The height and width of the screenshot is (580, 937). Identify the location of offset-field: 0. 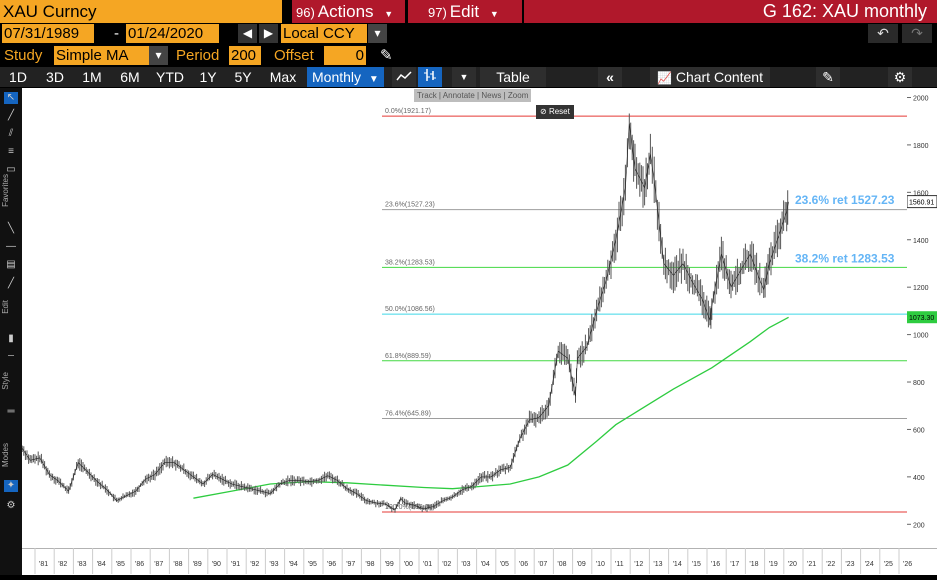
(345, 55).